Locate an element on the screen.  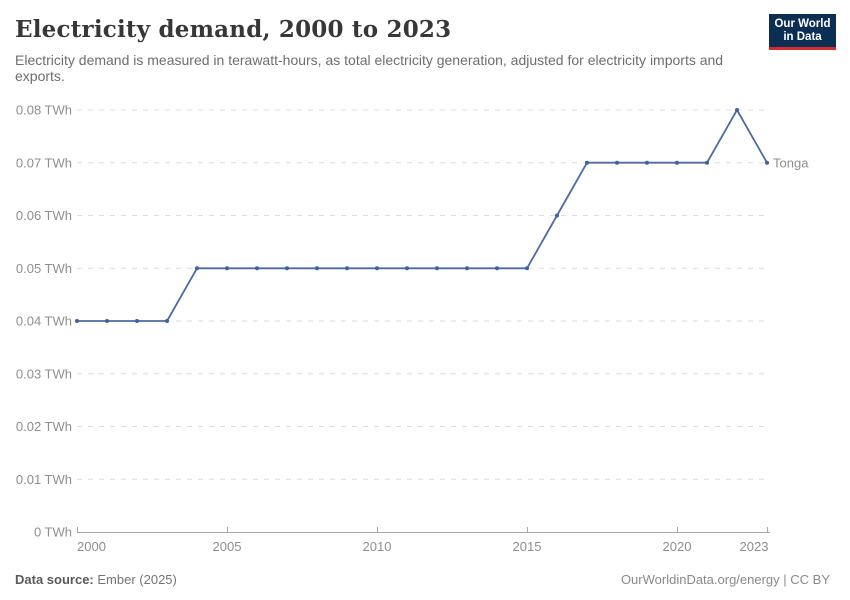
y-tick-label: 0 TWh is located at coordinates (53, 532).